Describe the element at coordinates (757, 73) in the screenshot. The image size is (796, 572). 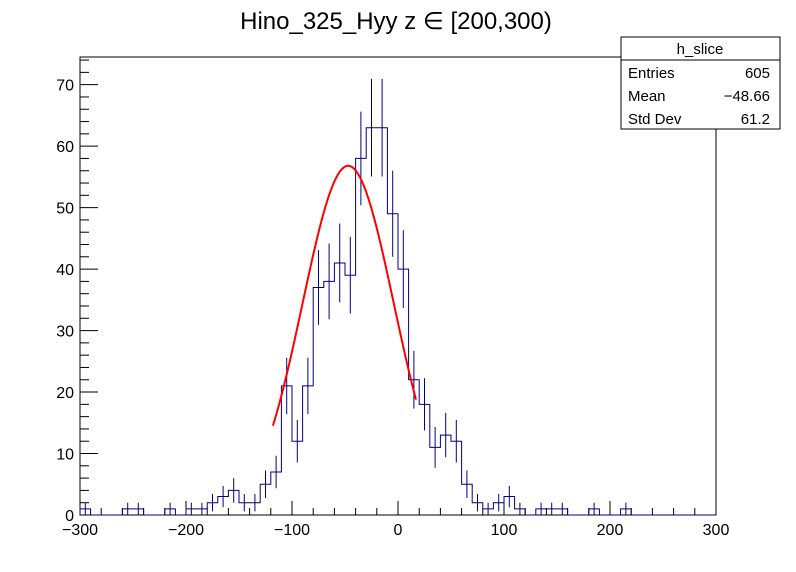
I see `stats-entries-value: 605` at that location.